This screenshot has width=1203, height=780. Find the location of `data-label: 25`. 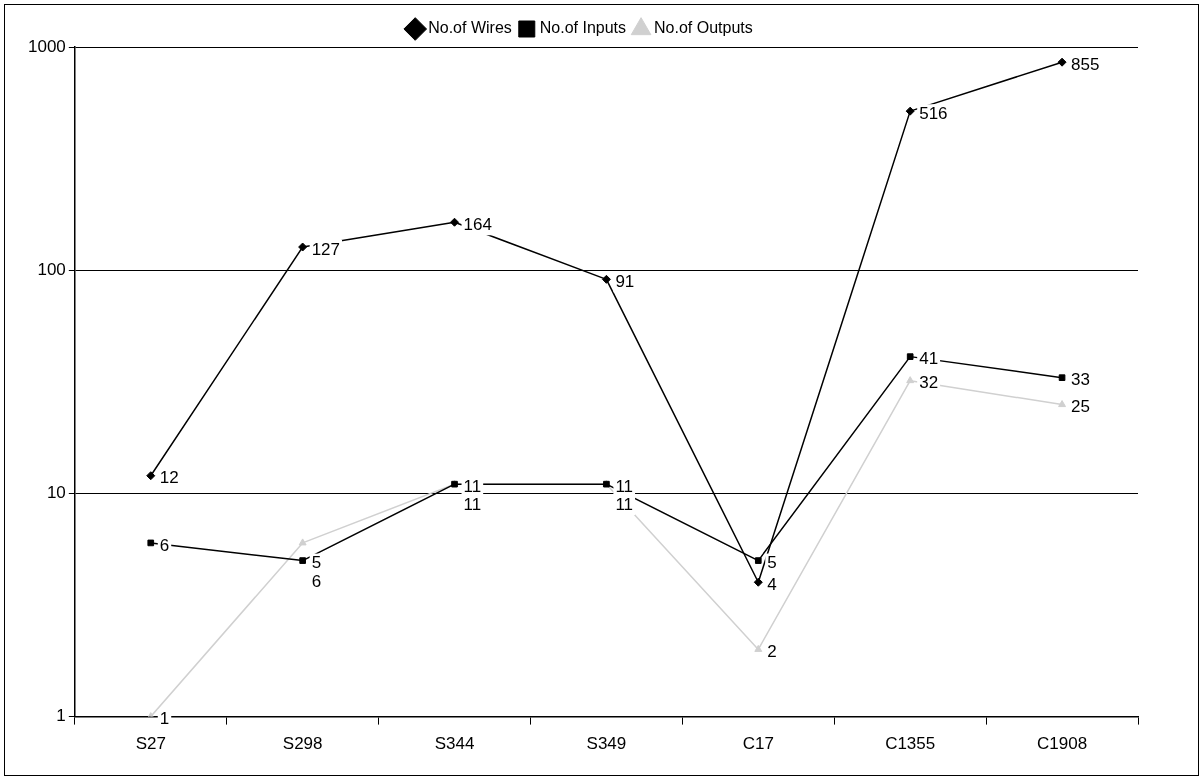

data-label: 25 is located at coordinates (1080, 407).